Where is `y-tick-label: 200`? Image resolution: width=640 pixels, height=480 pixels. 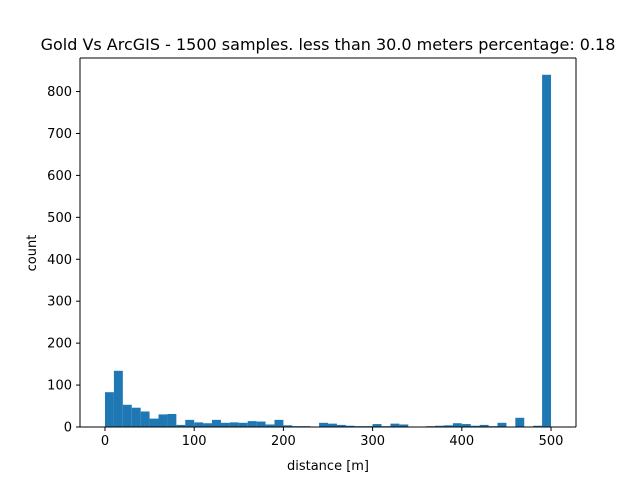 y-tick-label: 200 is located at coordinates (59, 344).